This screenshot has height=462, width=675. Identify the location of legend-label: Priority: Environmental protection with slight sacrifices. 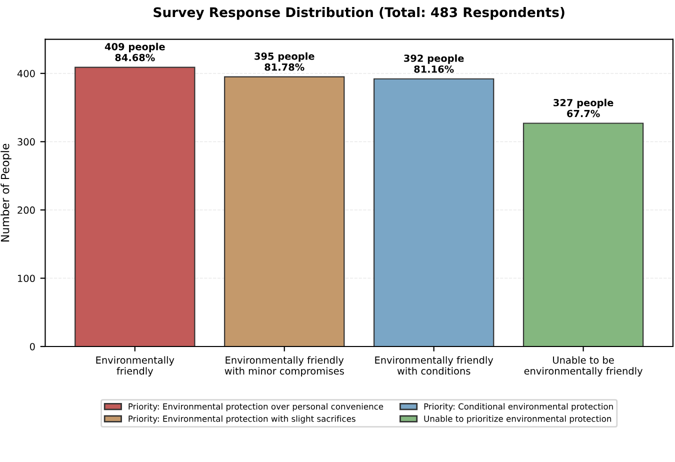
(242, 419).